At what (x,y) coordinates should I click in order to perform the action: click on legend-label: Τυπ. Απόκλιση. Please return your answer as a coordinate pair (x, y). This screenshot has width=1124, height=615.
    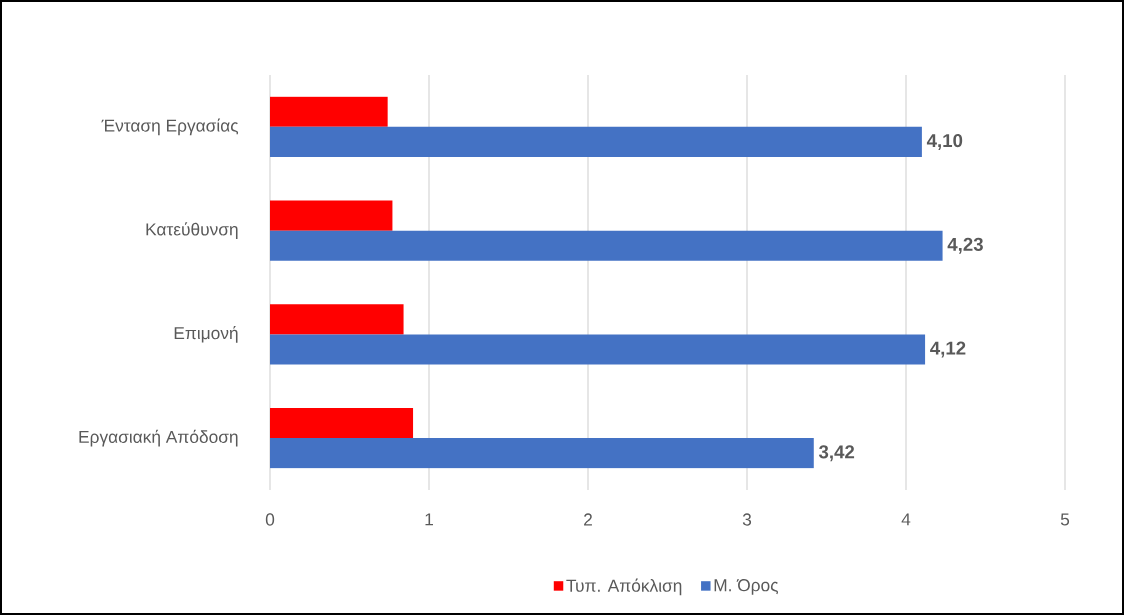
    Looking at the image, I should click on (624, 587).